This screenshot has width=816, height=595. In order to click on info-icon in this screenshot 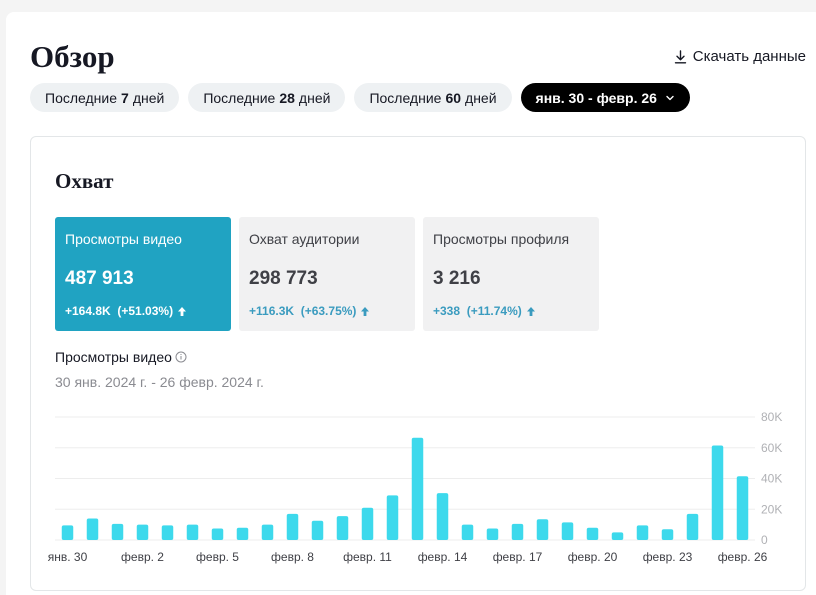, I will do `click(181, 357)`.